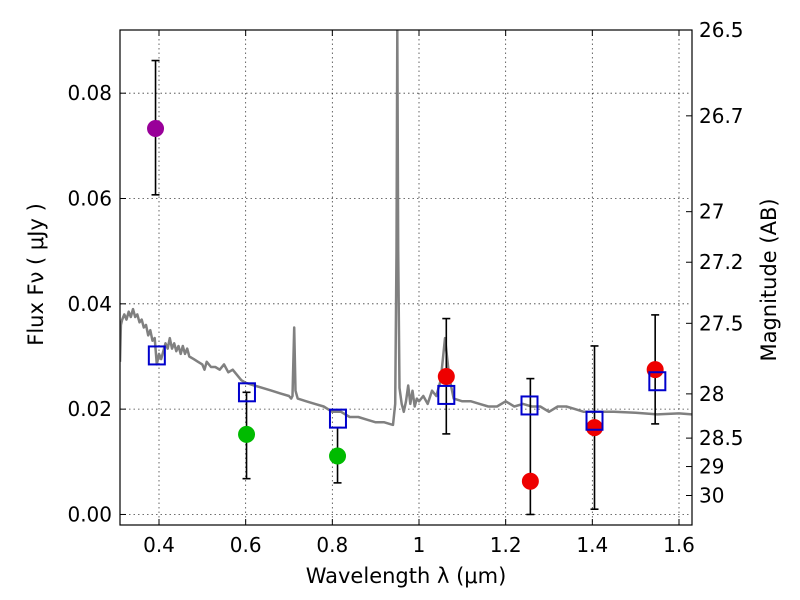 This screenshot has height=600, width=800. What do you see at coordinates (89, 93) in the screenshot?
I see `y-tick-label: 0.08` at bounding box center [89, 93].